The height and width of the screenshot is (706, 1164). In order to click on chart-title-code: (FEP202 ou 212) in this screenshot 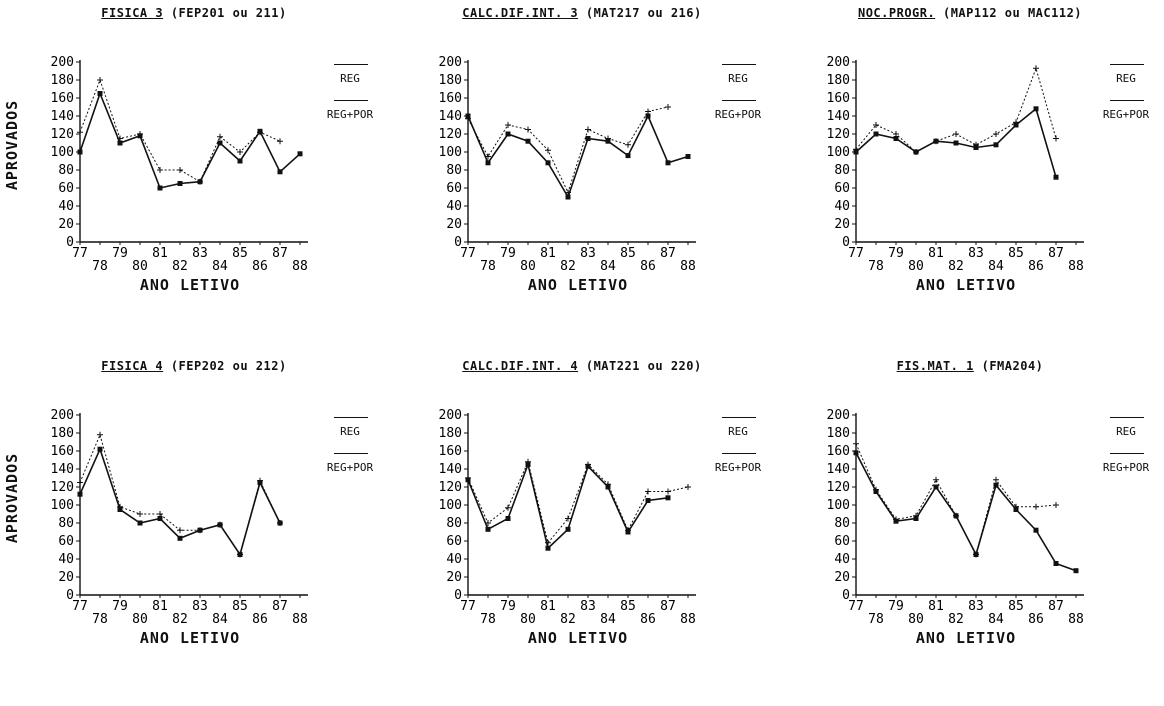, I will do `click(228, 366)`.